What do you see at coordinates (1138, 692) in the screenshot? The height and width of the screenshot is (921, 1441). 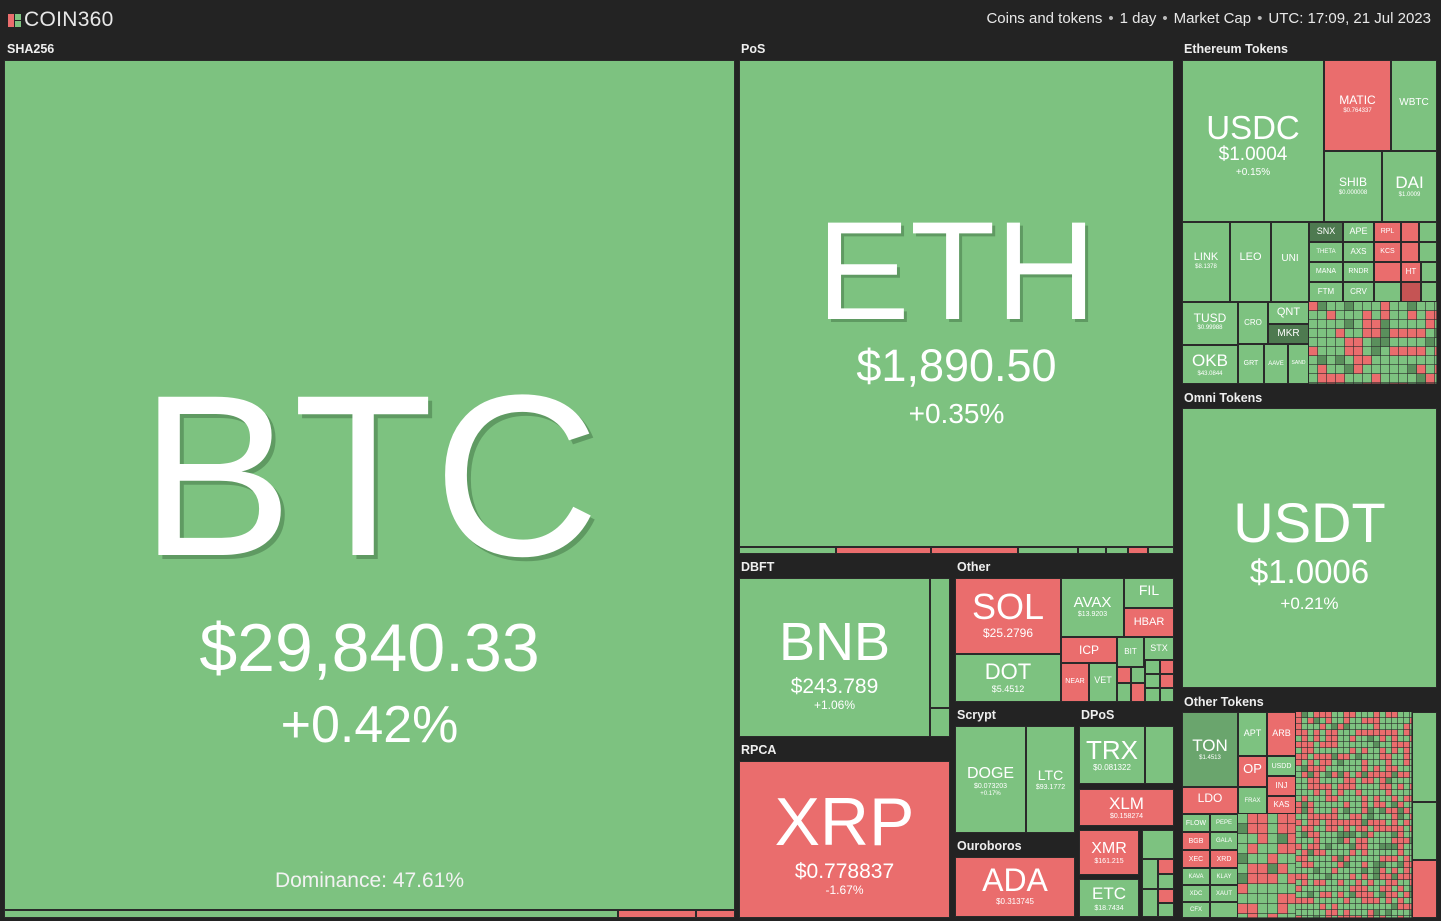 I see `other-small-tile` at bounding box center [1138, 692].